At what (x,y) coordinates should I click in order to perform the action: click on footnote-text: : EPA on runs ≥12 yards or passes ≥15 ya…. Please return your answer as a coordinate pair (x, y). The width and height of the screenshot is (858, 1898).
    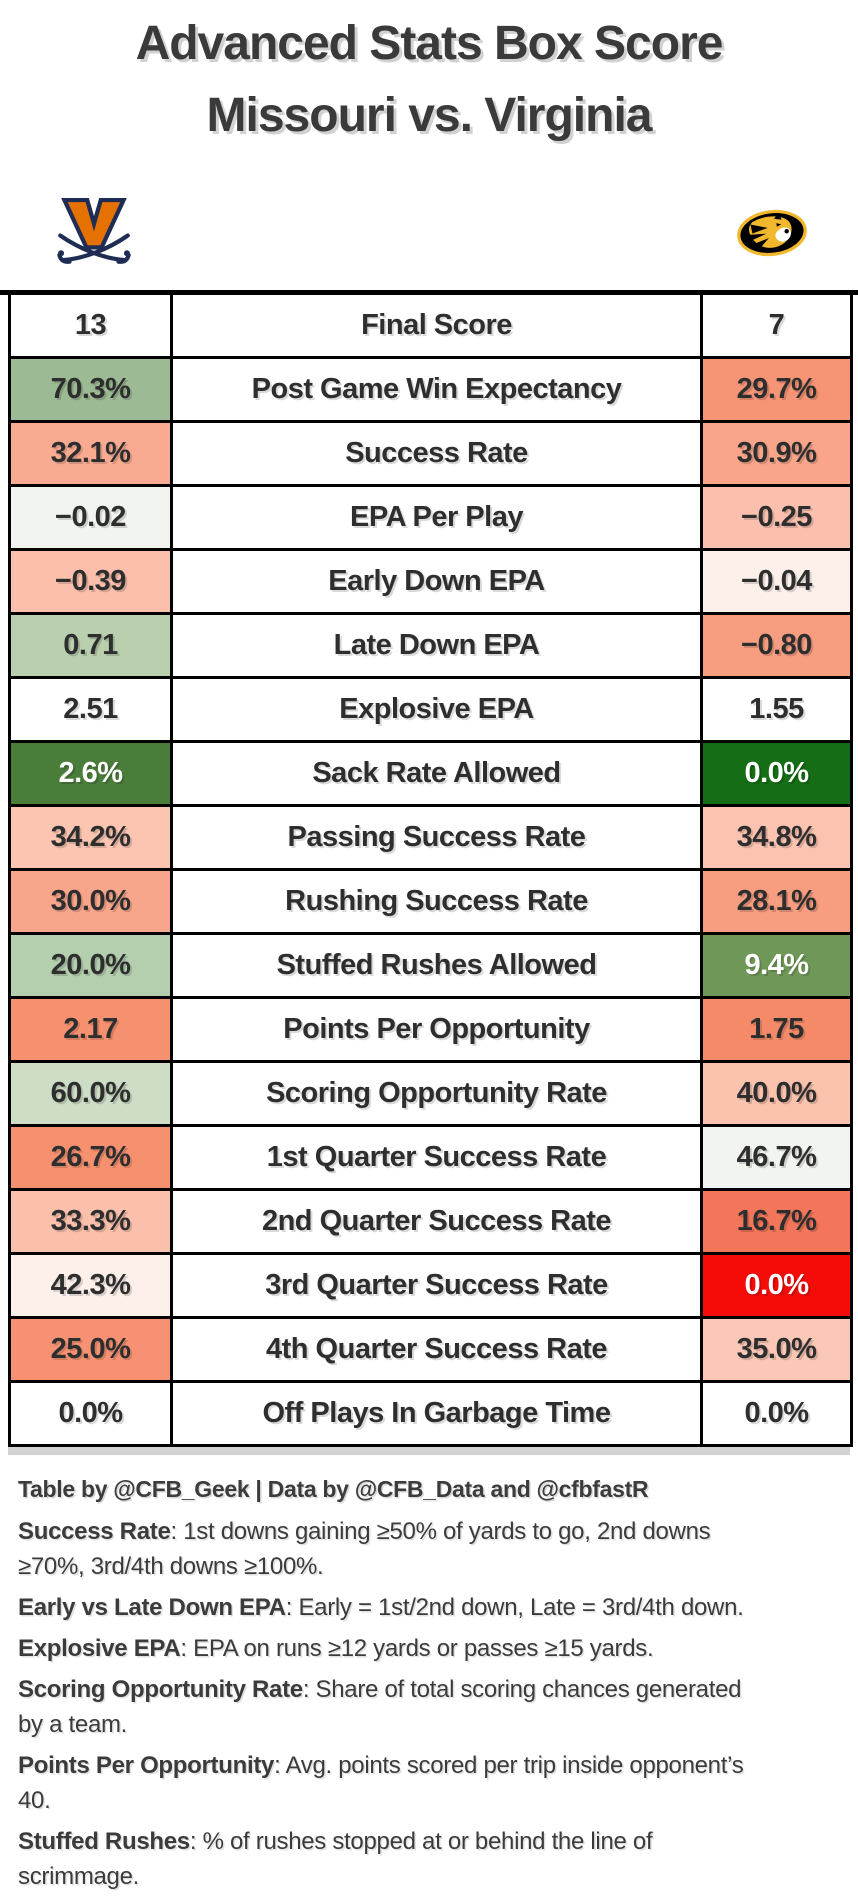
    Looking at the image, I should click on (417, 1648).